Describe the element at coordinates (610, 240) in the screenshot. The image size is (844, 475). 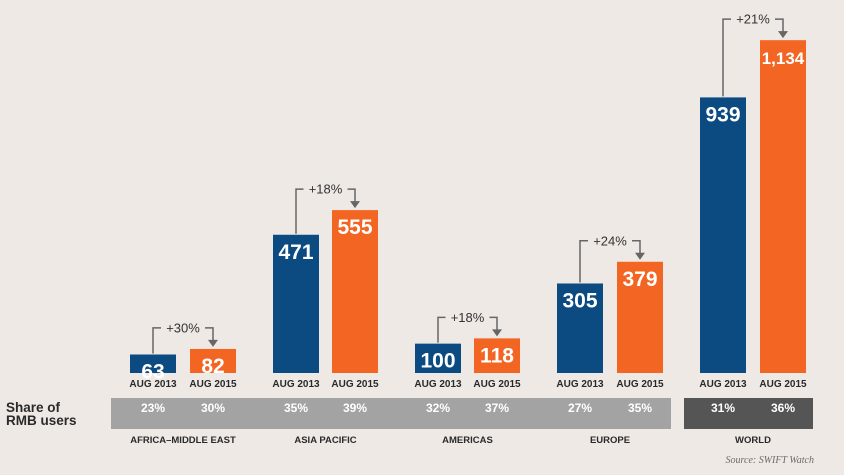
I see `growth-label: +24%` at that location.